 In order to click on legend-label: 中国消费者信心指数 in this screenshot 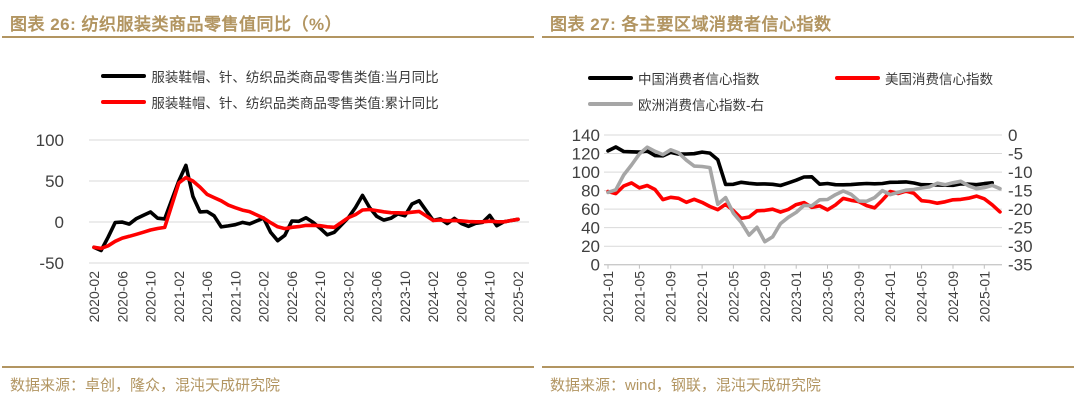, I will do `click(699, 79)`.